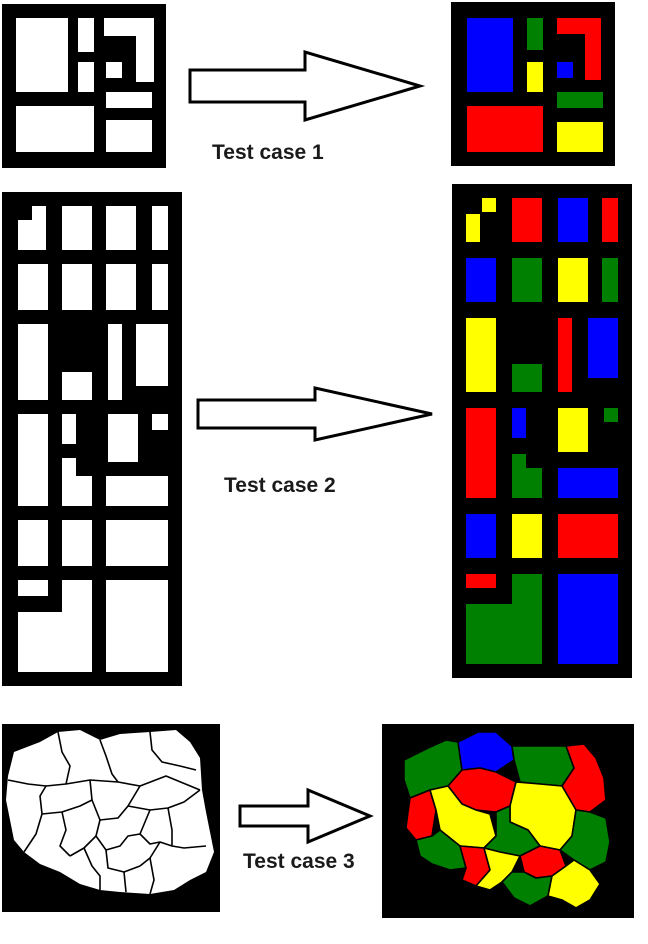  Describe the element at coordinates (542, 431) in the screenshot. I see `case2-output-grid` at that location.